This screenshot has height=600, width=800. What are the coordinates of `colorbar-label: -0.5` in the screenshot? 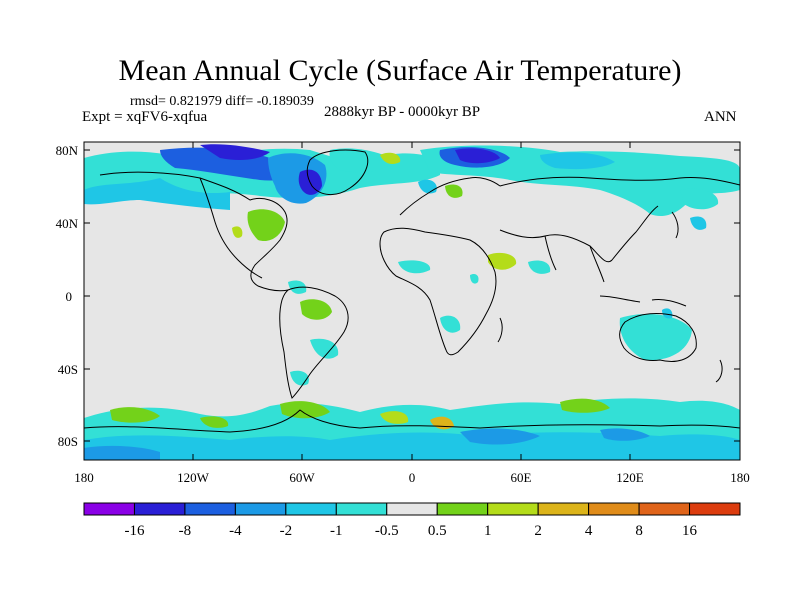 It's located at (387, 531).